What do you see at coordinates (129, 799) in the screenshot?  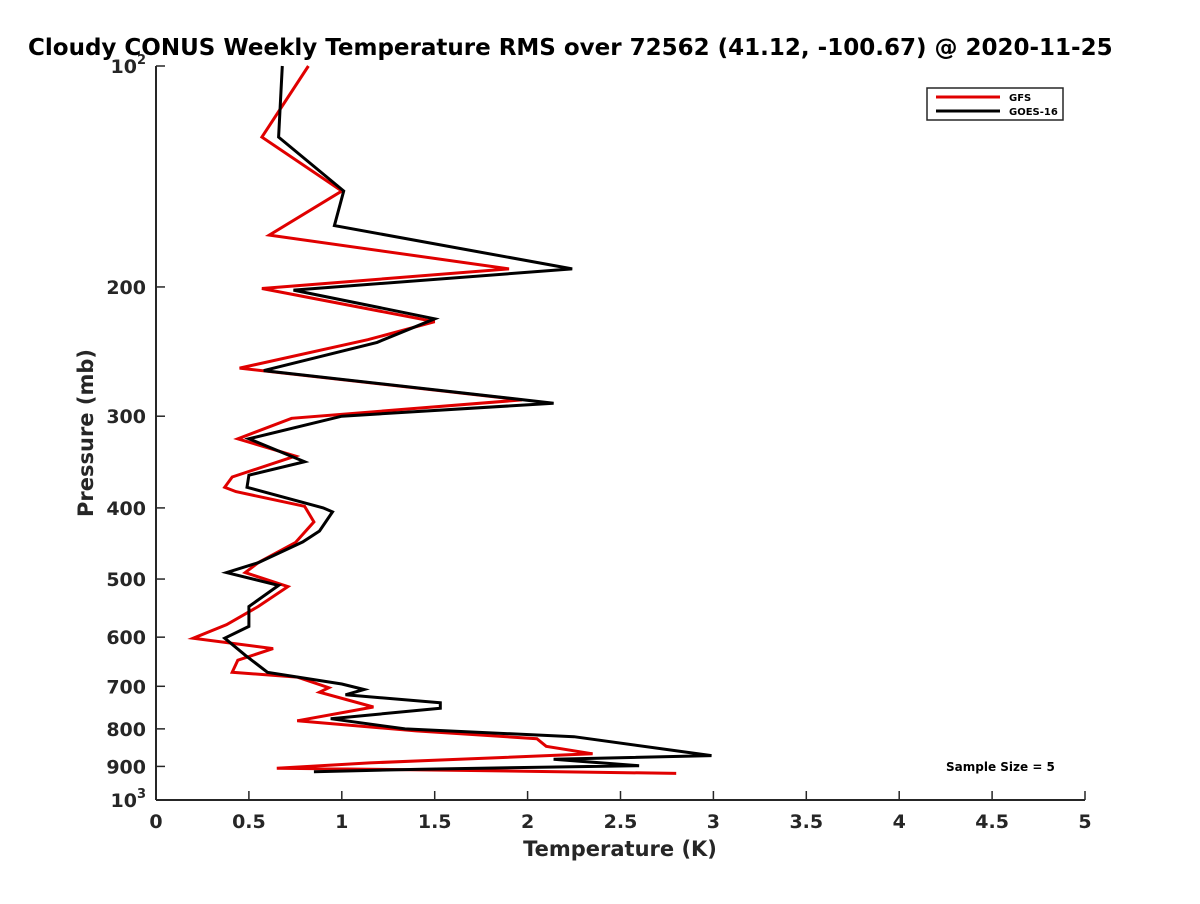 I see `y-tick-label: 10³` at bounding box center [129, 799].